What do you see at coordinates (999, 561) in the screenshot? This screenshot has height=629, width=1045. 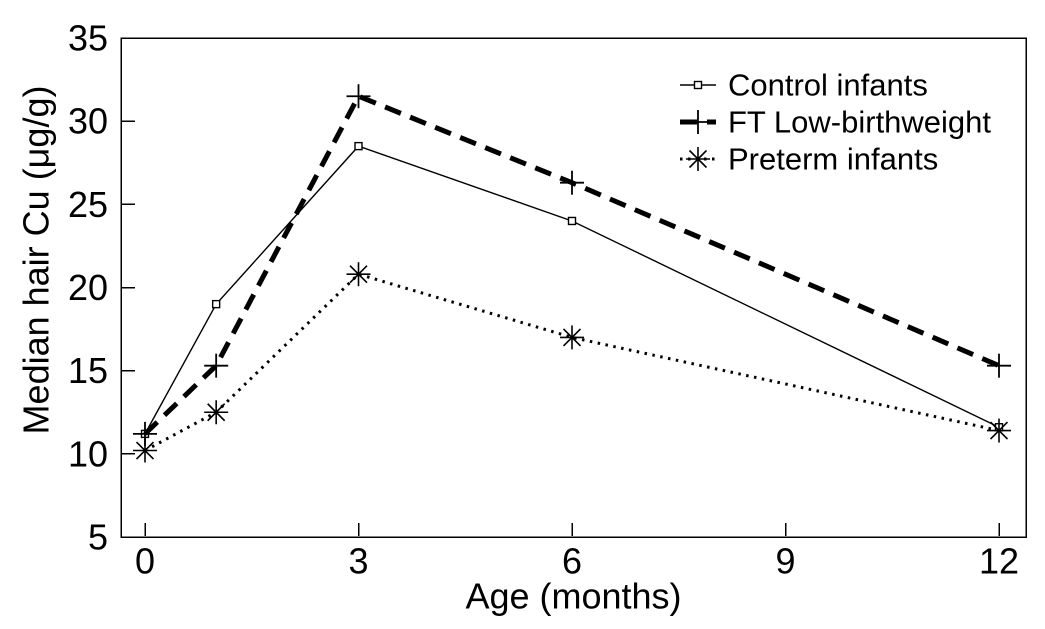 I see `x-tick-label: 12` at bounding box center [999, 561].